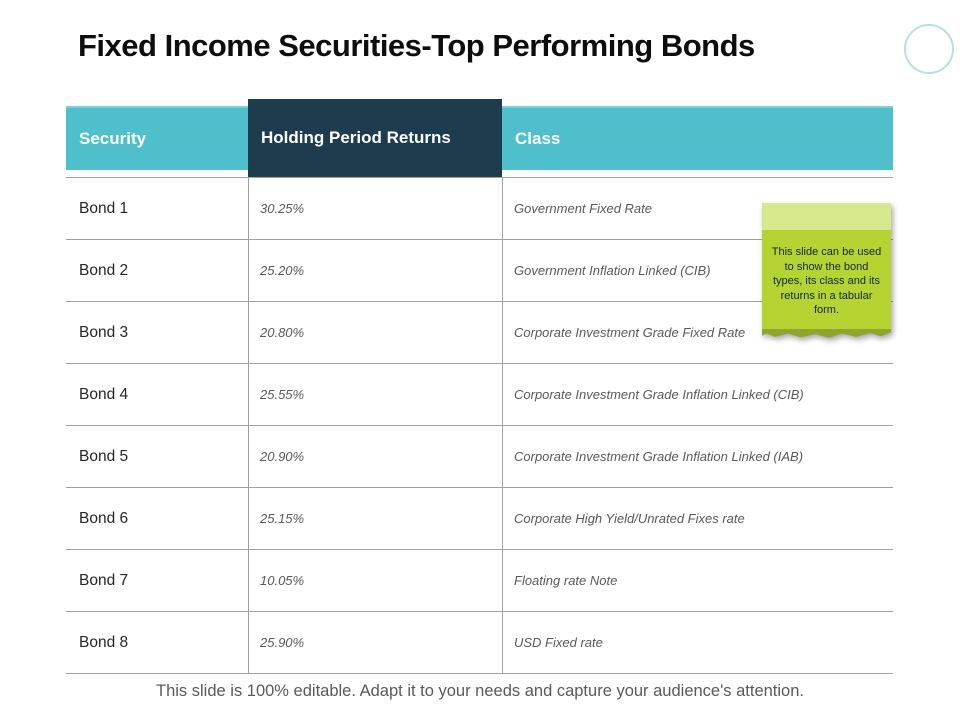 This screenshot has width=960, height=720. I want to click on col-header-holding-period-returns: Holding Period Returns, so click(375, 138).